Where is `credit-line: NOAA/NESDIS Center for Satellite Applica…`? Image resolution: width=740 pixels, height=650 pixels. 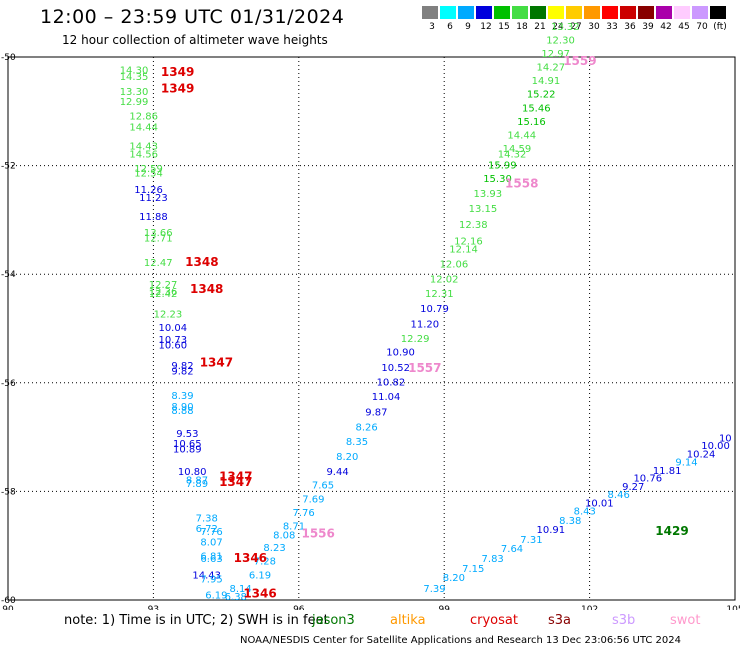 credit-line: NOAA/NESDIS Center for Satellite Applica… is located at coordinates (461, 640).